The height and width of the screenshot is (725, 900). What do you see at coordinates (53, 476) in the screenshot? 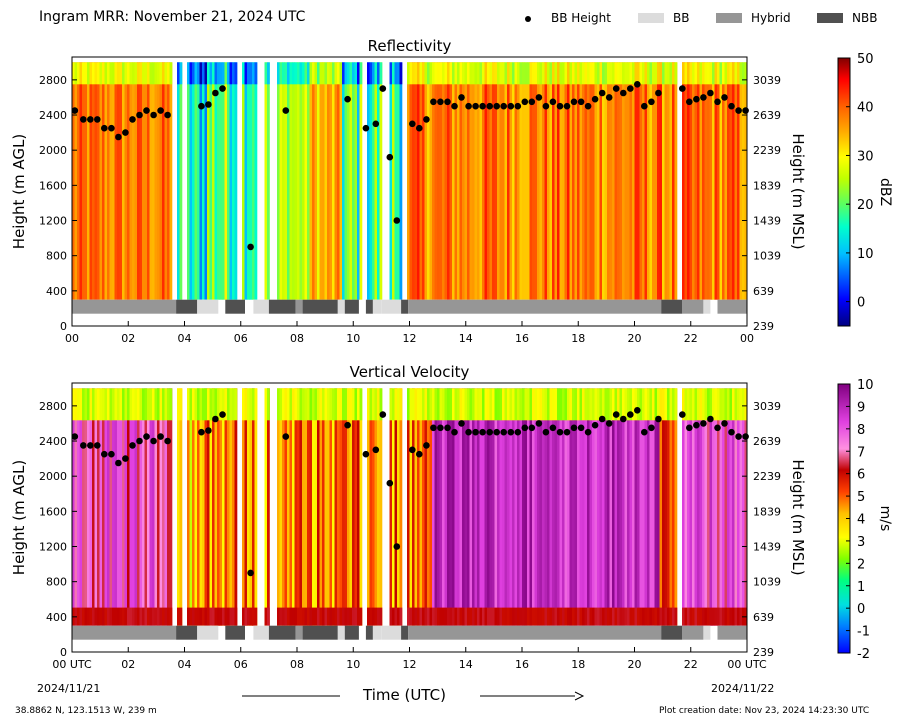
I see `y-tick-label: 2000` at bounding box center [53, 476].